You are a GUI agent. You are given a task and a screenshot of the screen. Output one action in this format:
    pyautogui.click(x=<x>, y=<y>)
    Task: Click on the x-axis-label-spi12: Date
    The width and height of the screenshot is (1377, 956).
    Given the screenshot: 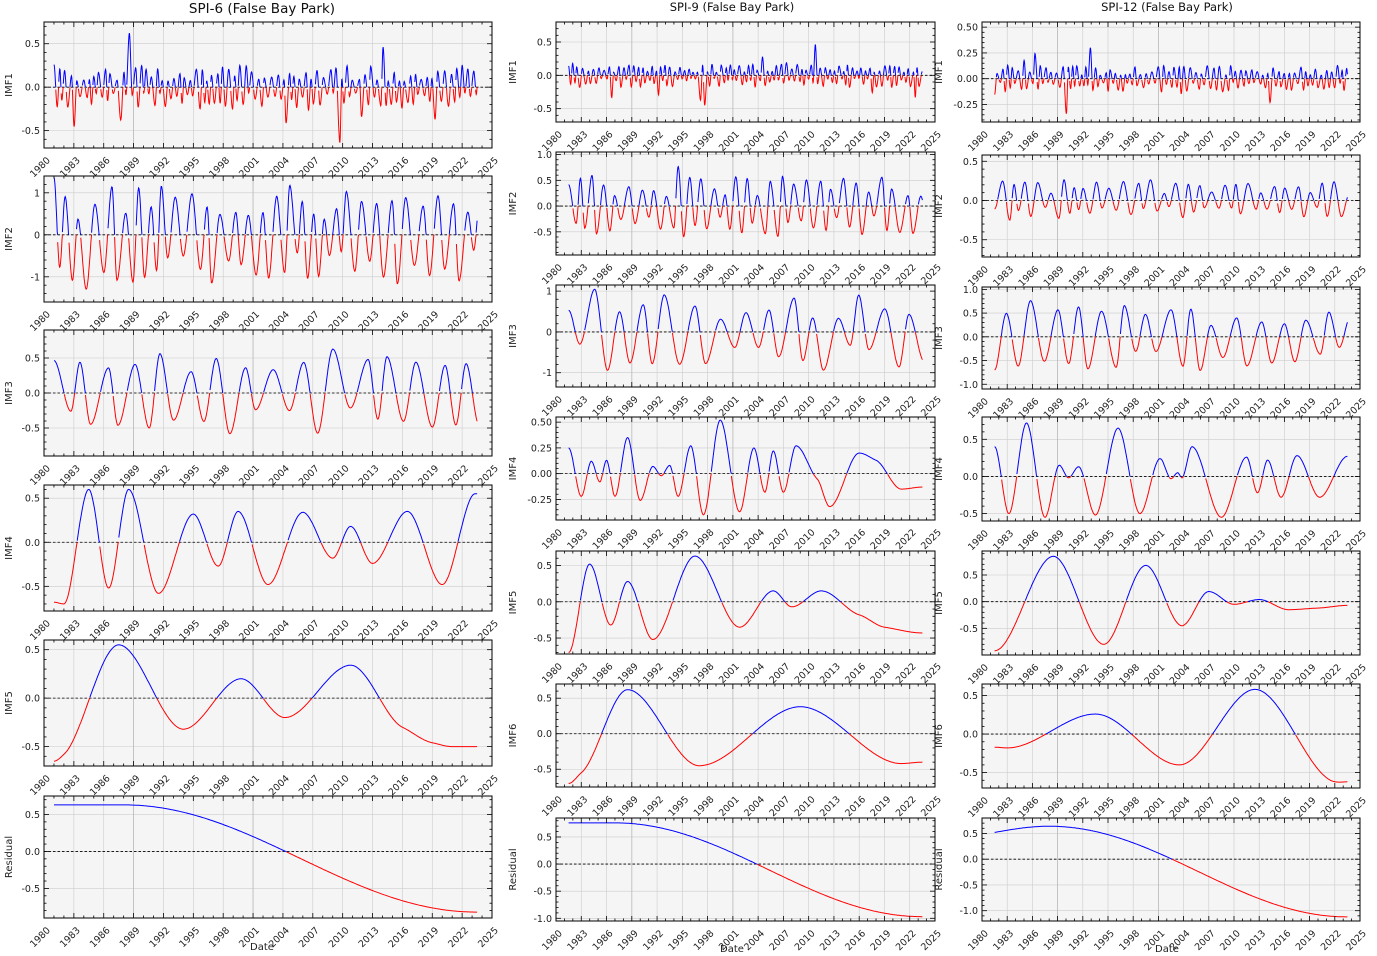 What is the action you would take?
    pyautogui.click(x=1167, y=949)
    